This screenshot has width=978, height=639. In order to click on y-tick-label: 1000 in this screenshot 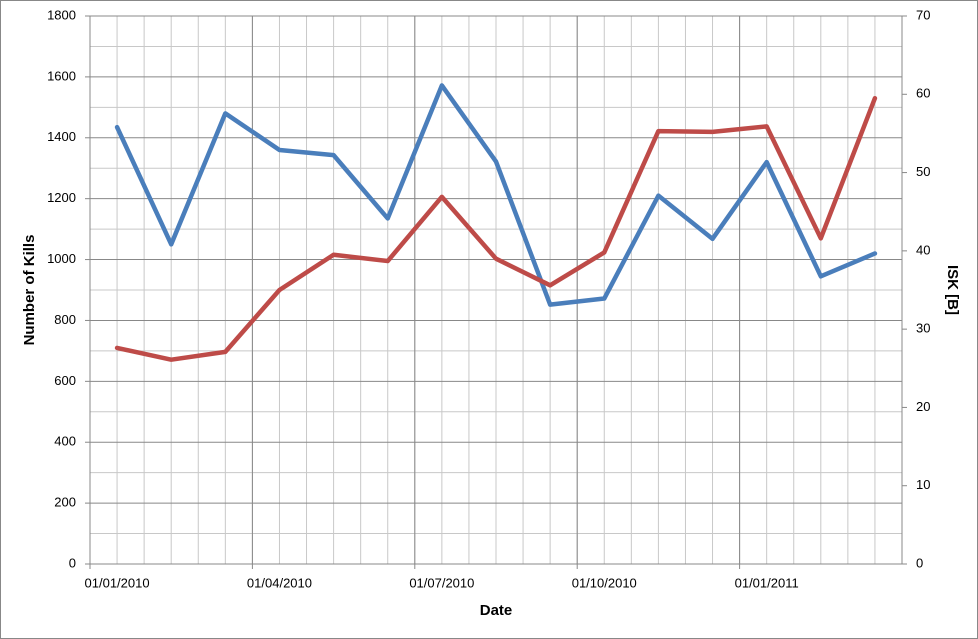, I will do `click(61, 258)`.